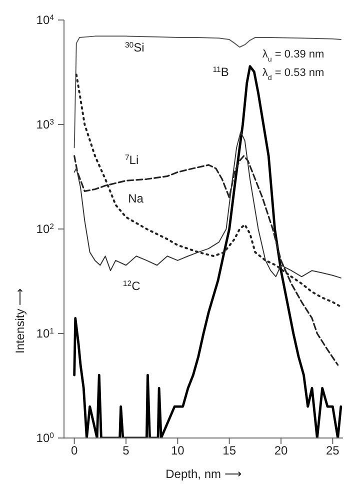 This screenshot has width=355, height=494. Describe the element at coordinates (293, 74) in the screenshot. I see `annotation: λ$_{d}$ = 0.53 nm` at that location.